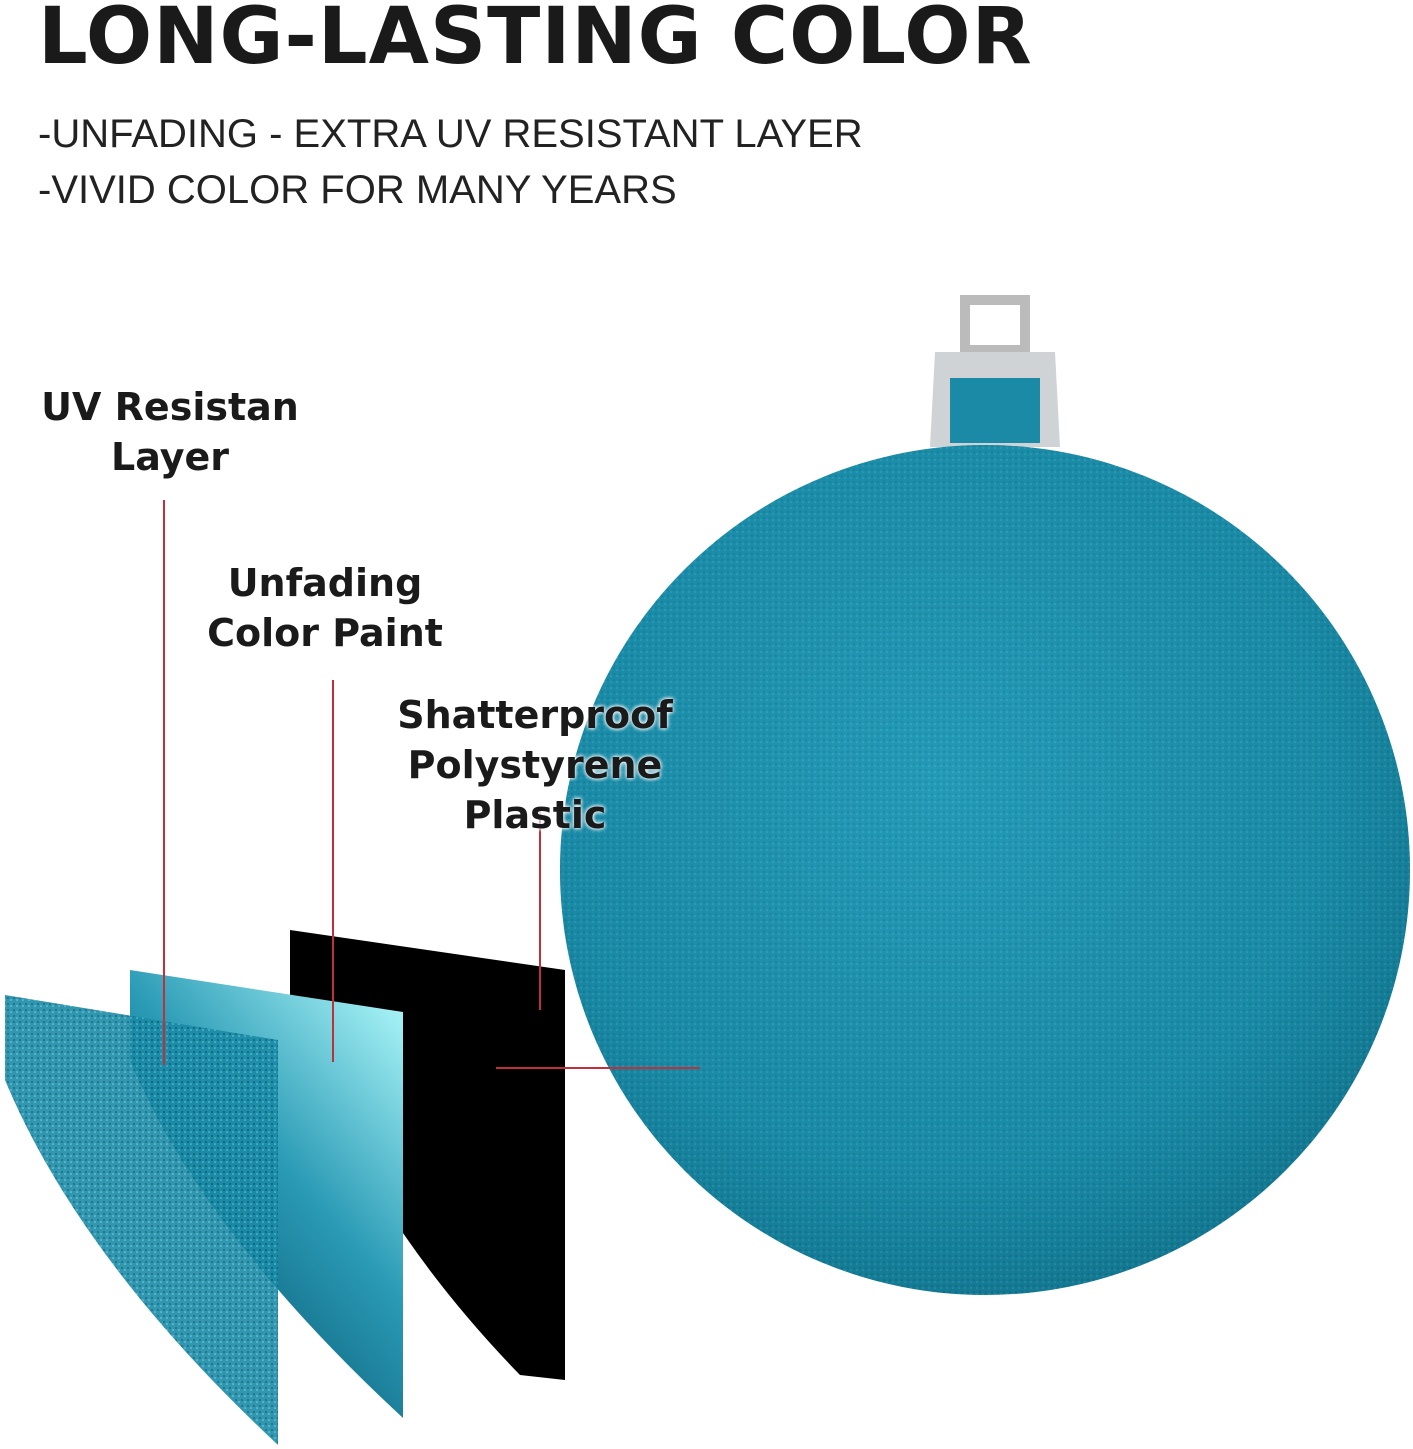  What do you see at coordinates (535, 41) in the screenshot?
I see `heading: LONG-LASTING COLOR` at bounding box center [535, 41].